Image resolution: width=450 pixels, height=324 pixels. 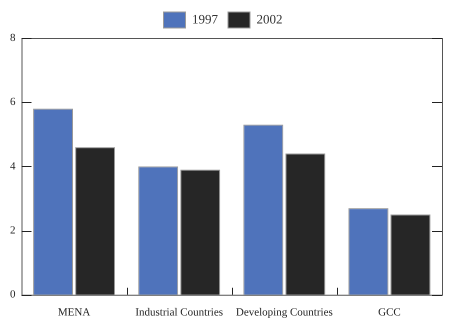 I want to click on y-tick-label: 2, so click(x=13, y=230).